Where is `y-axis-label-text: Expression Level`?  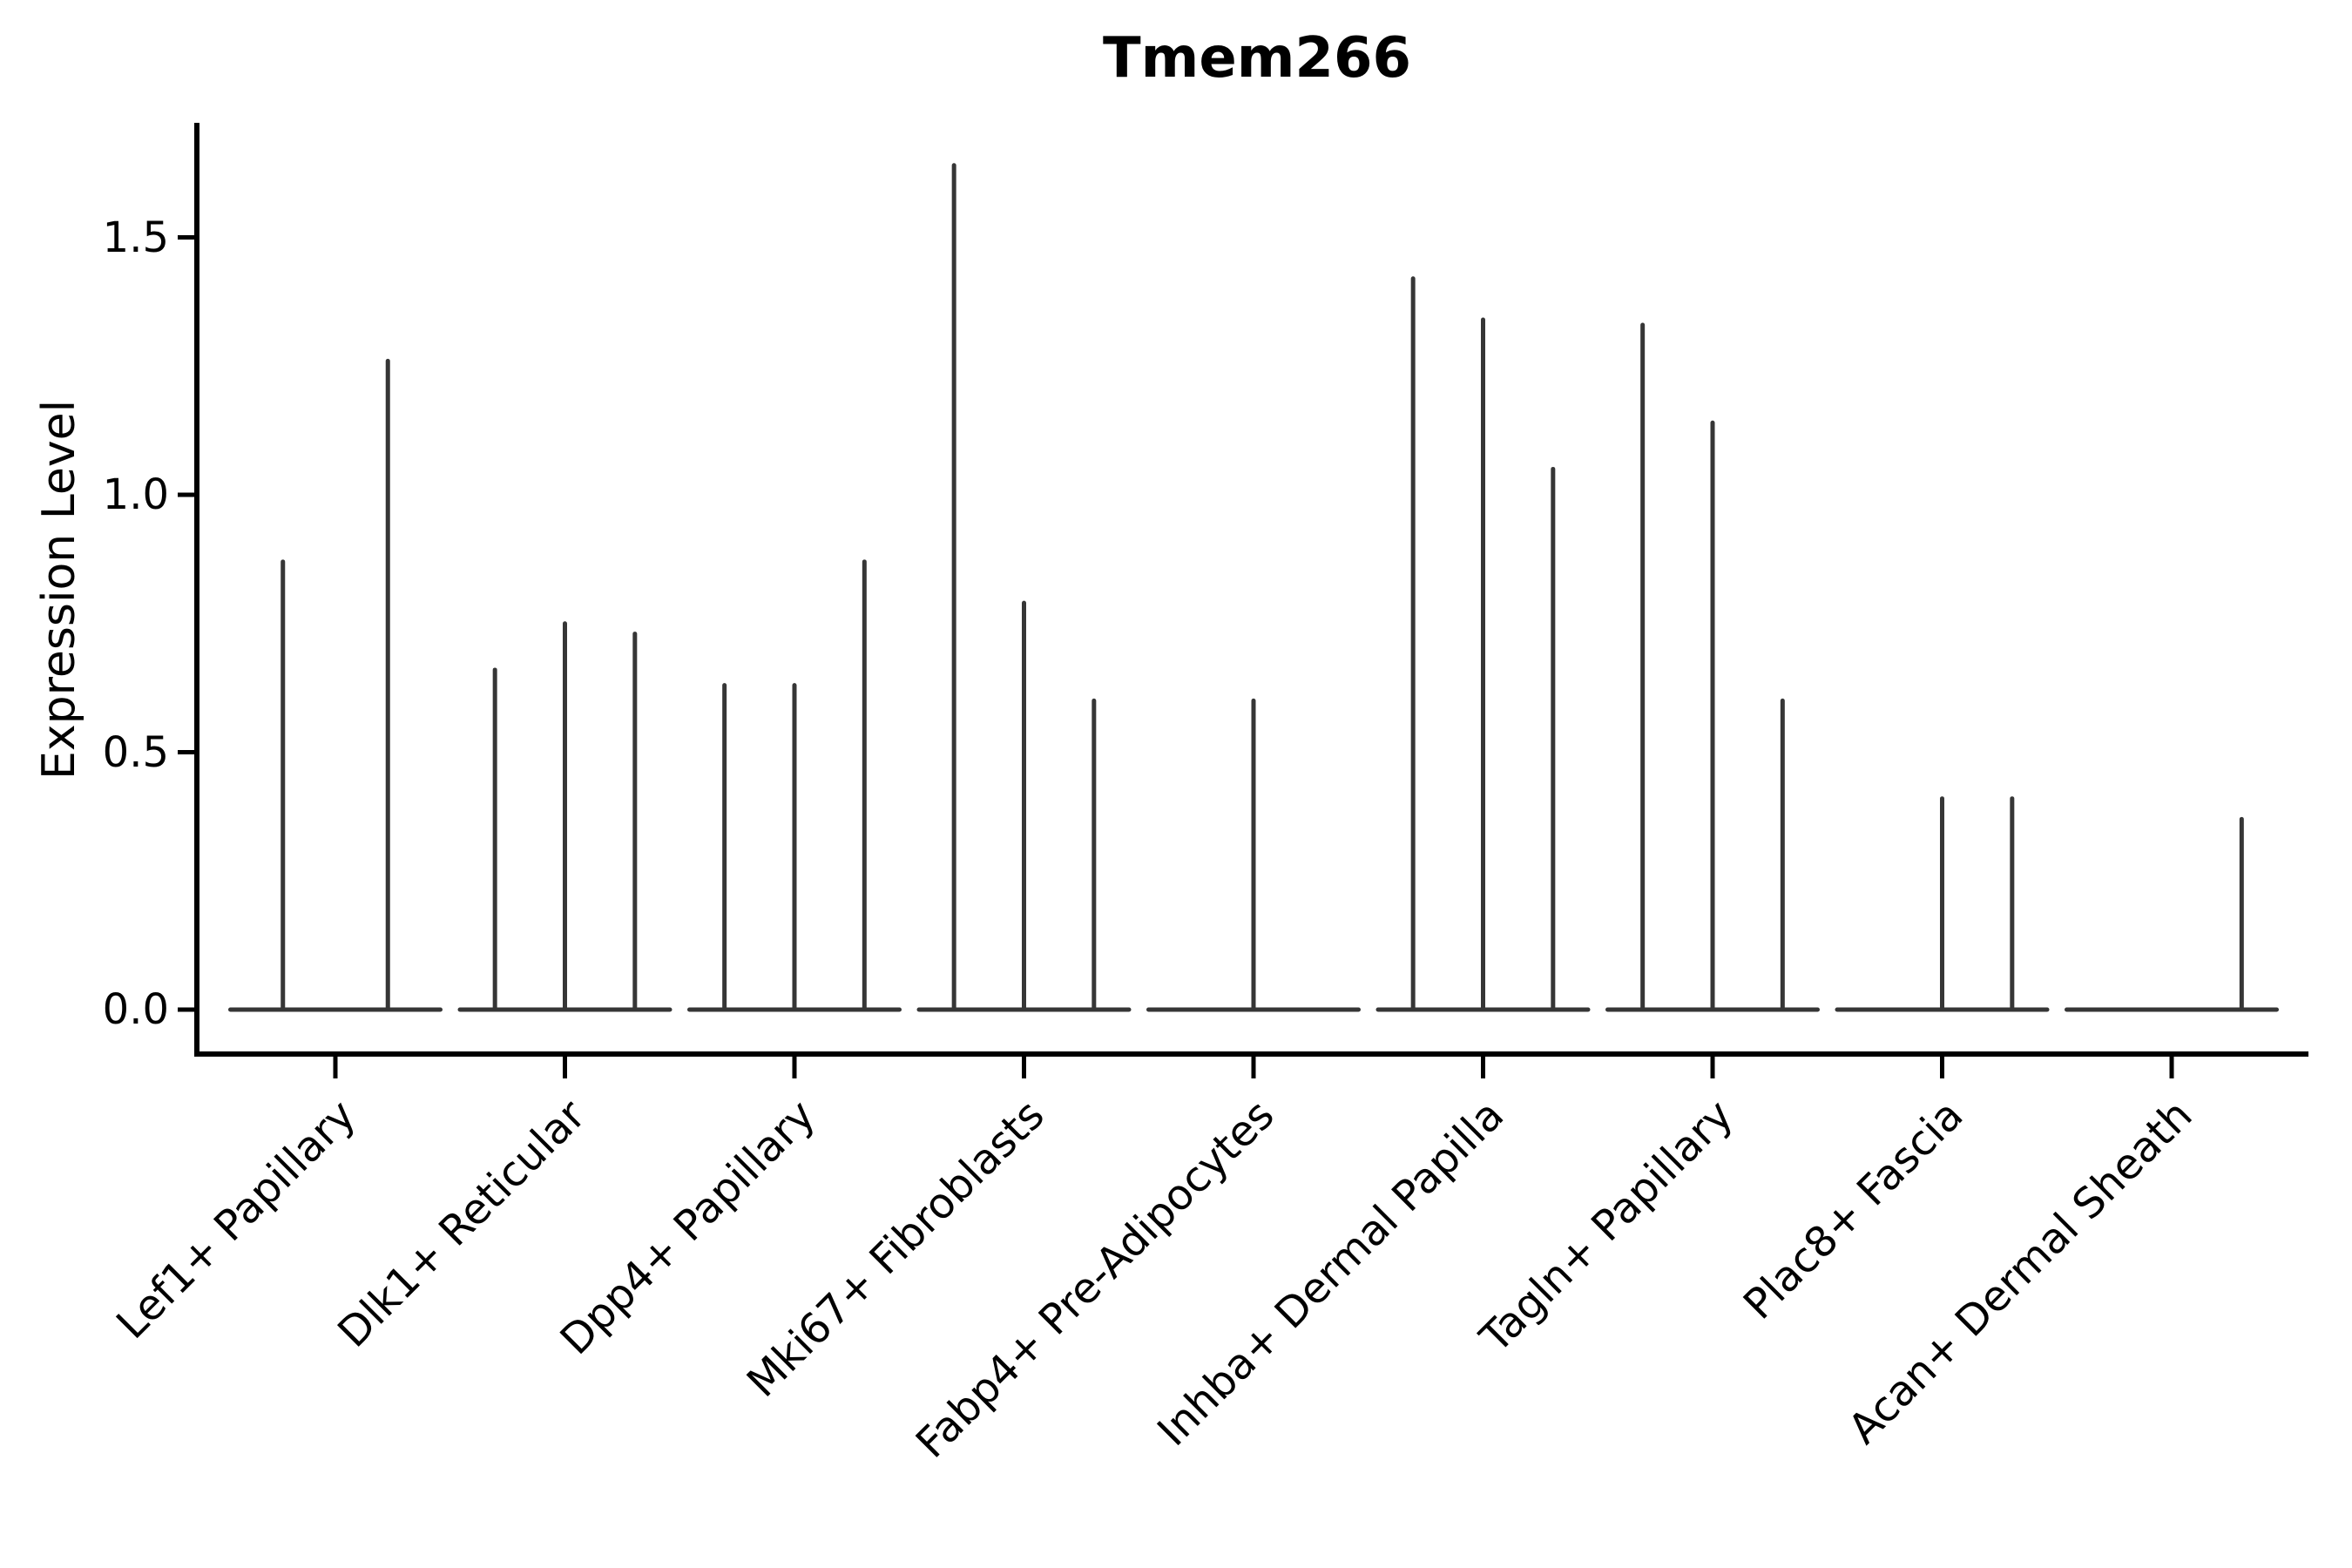 y-axis-label-text: Expression Level is located at coordinates (59, 590).